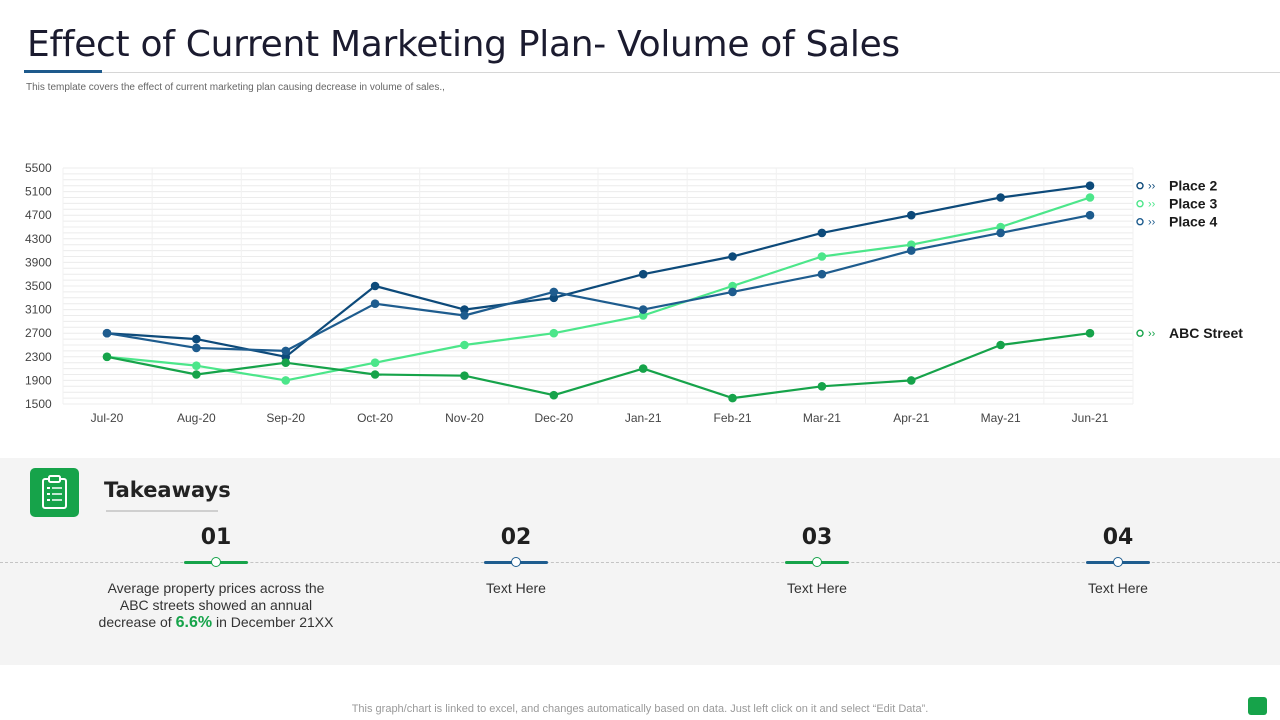 Image resolution: width=1280 pixels, height=720 pixels. I want to click on takeaway-number: 01, so click(216, 537).